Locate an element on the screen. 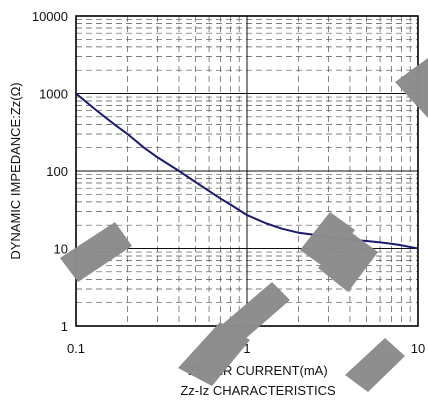 The width and height of the screenshot is (428, 406). chart-caption: Zz-Iz CHARACTERISTICS is located at coordinates (258, 390).